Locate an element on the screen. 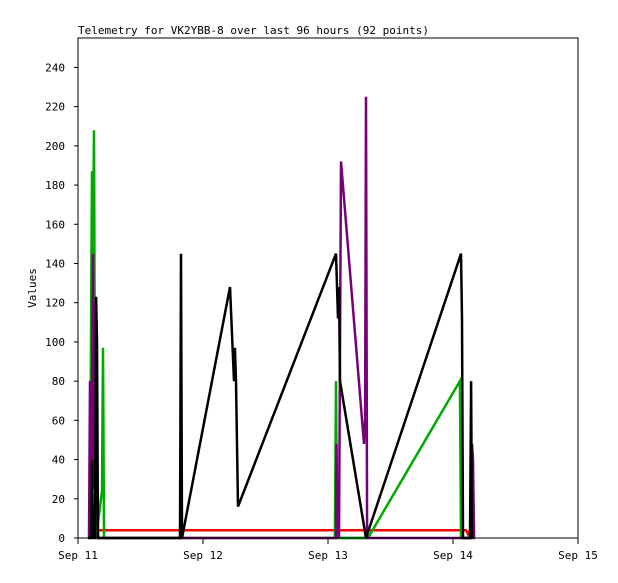 This screenshot has width=618, height=583. x-tick-label: Sep 14 is located at coordinates (453, 555).